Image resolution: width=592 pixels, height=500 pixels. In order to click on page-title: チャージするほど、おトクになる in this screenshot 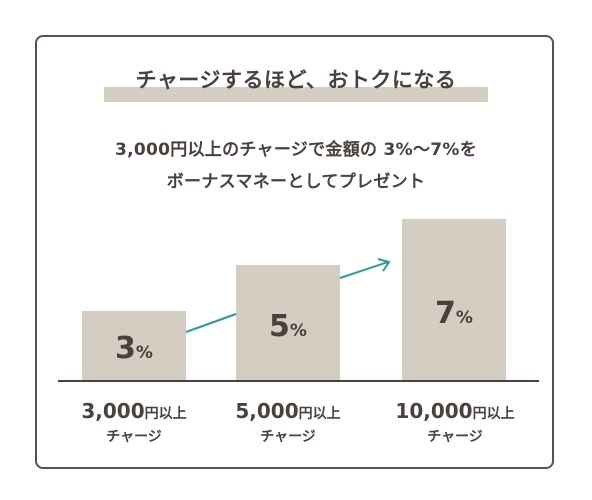, I will do `click(296, 80)`.